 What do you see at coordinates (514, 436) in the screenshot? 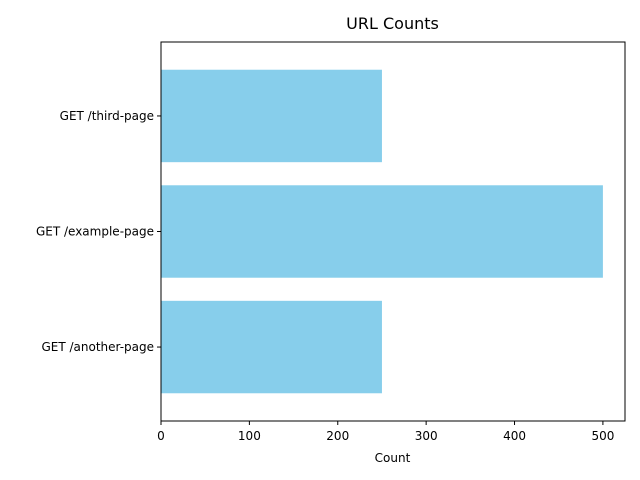
I see `x-tick-label: 400` at bounding box center [514, 436].